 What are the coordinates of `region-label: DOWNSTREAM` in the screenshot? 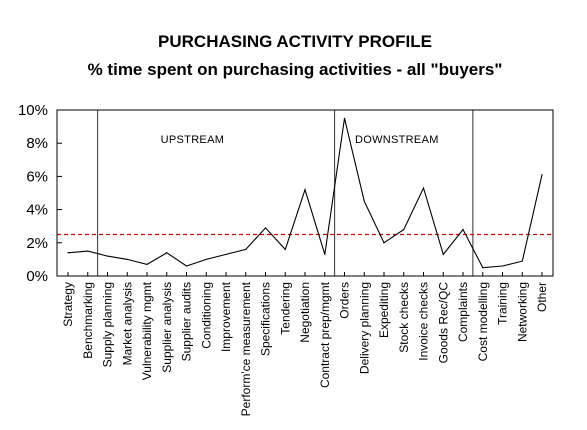 It's located at (397, 140).